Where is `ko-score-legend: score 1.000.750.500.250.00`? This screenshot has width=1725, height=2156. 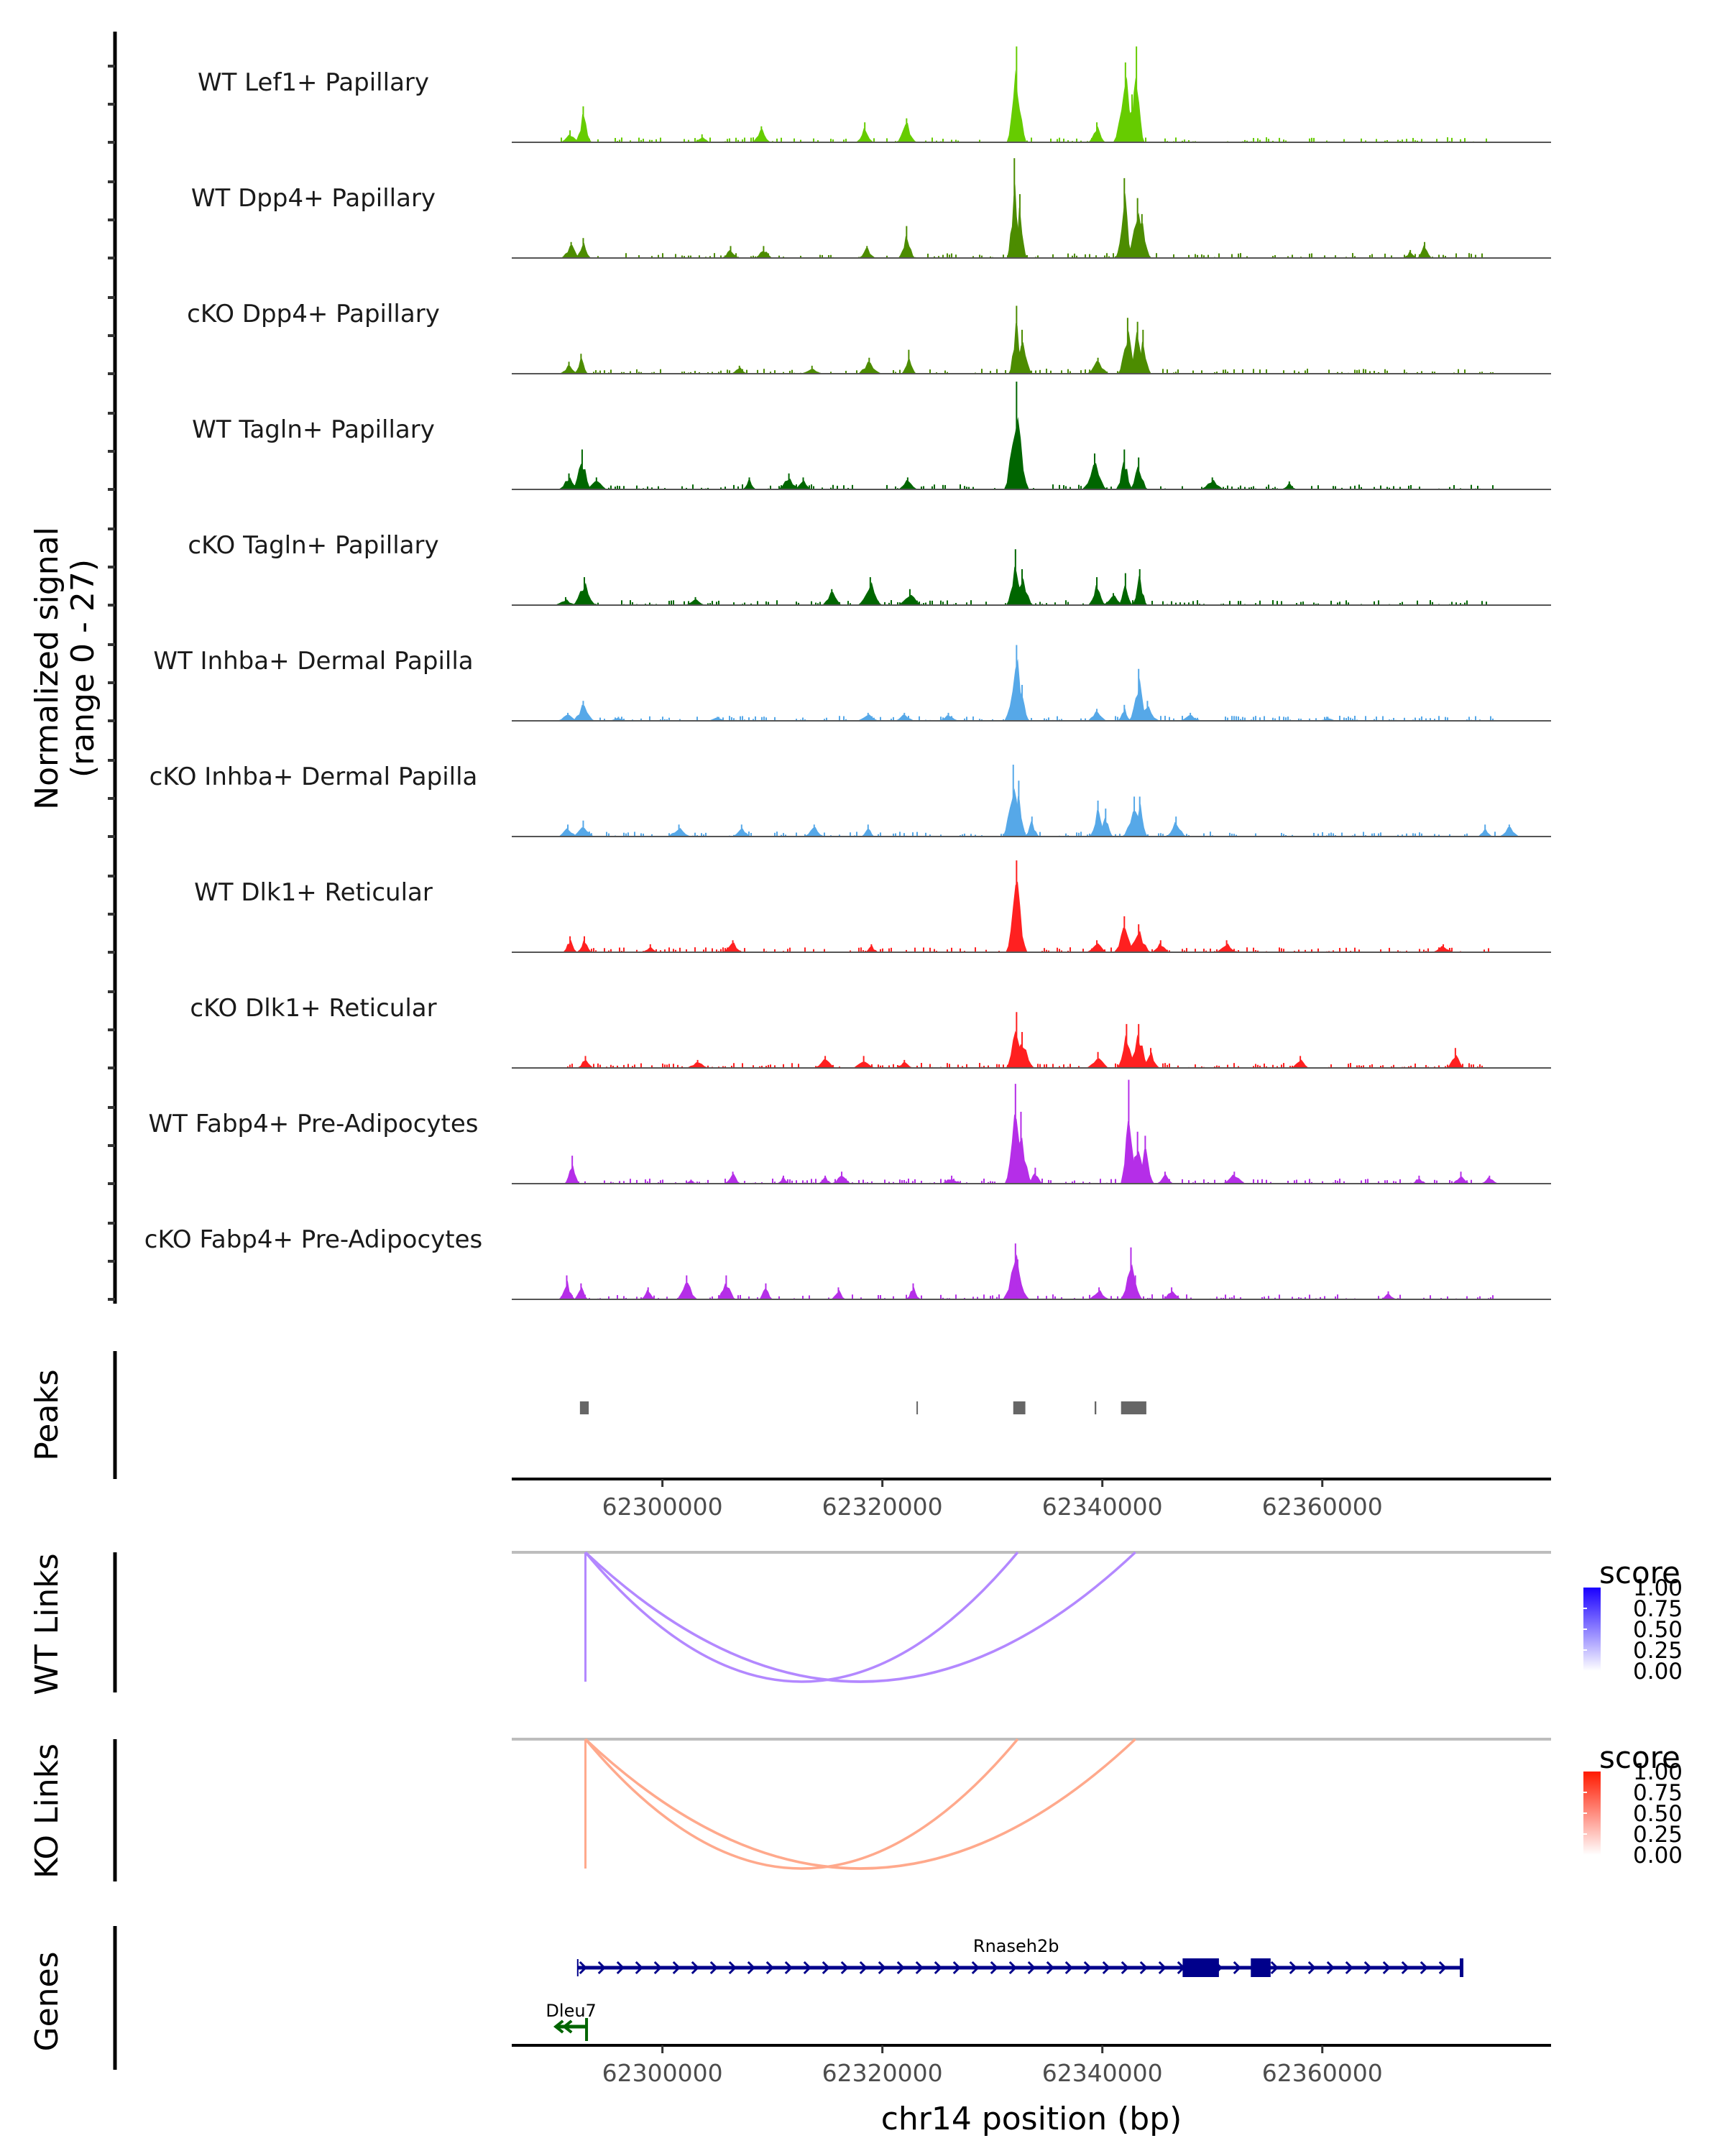
ko-score-legend: score 1.000.750.500.250.00 is located at coordinates (1633, 1805).